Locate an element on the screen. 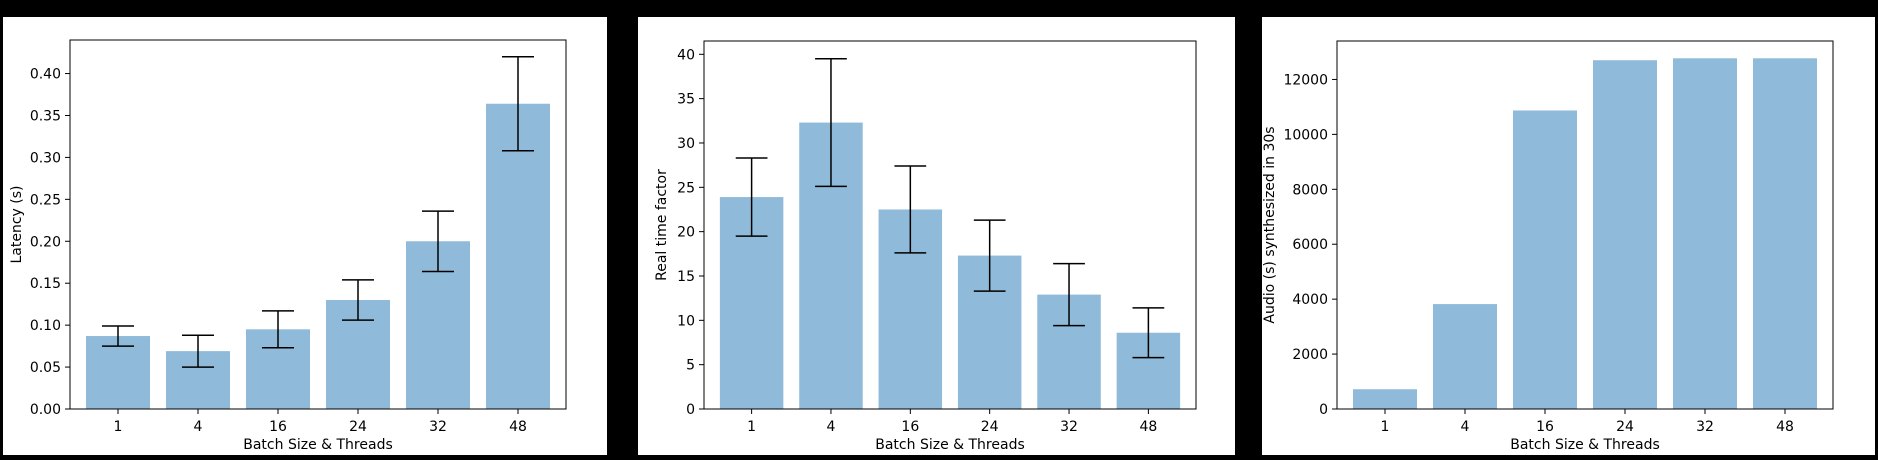 The height and width of the screenshot is (460, 1878). y-tick-label: 0.00 is located at coordinates (45, 410).